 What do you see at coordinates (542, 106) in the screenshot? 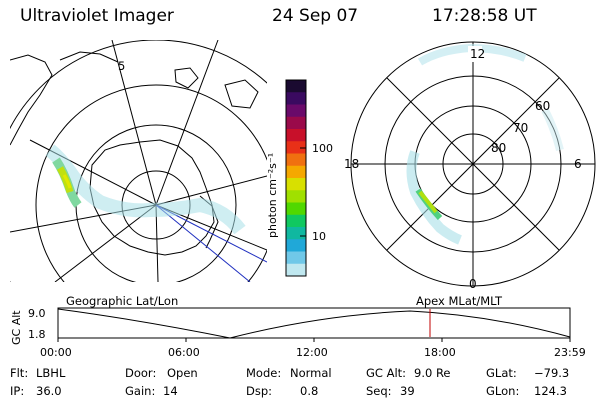
I see `mlat-label-60: 60` at bounding box center [542, 106].